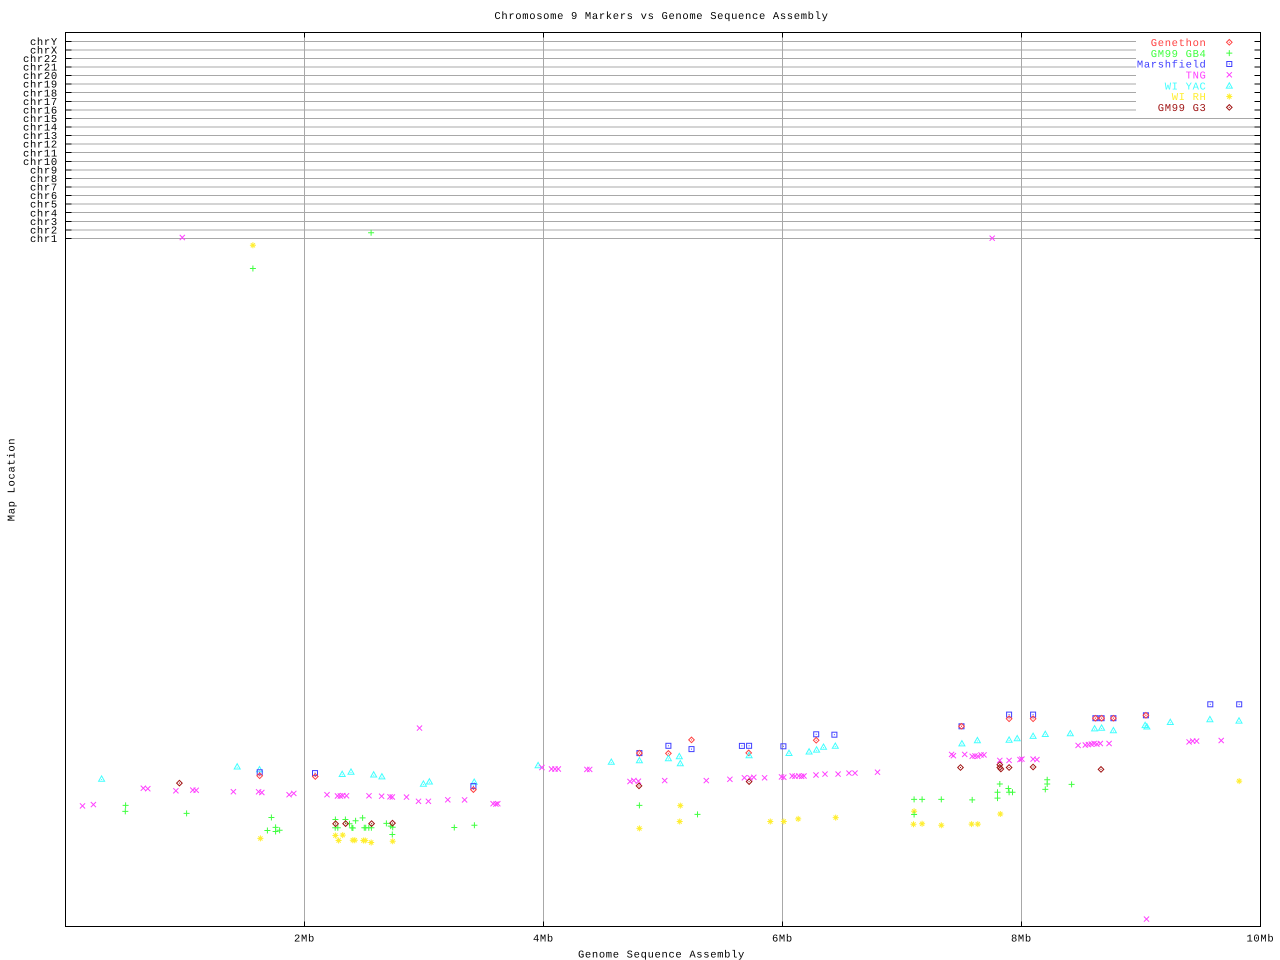 The height and width of the screenshot is (960, 1280). I want to click on svg-text: chr9, so click(44, 171).